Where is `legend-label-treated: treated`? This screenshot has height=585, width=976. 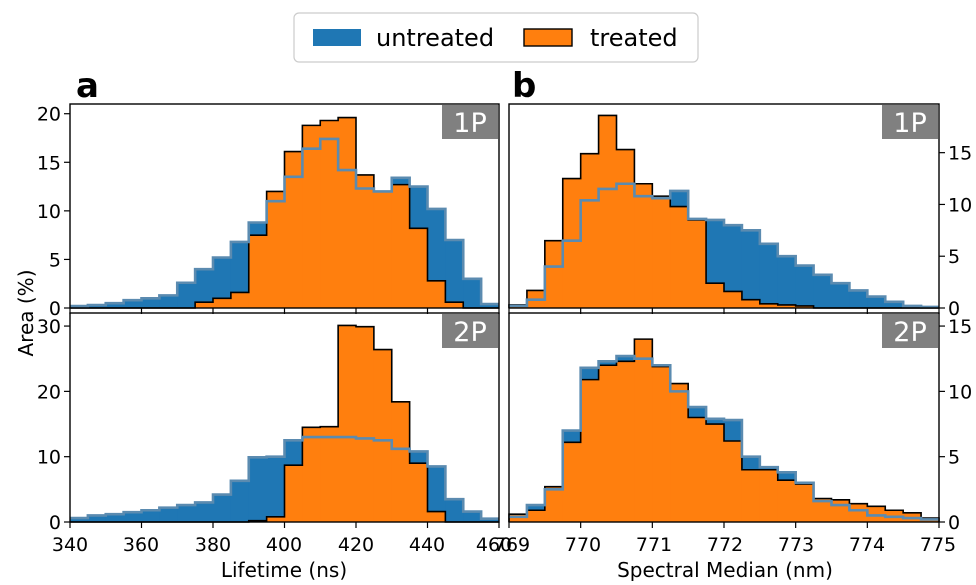 legend-label-treated: treated is located at coordinates (634, 38).